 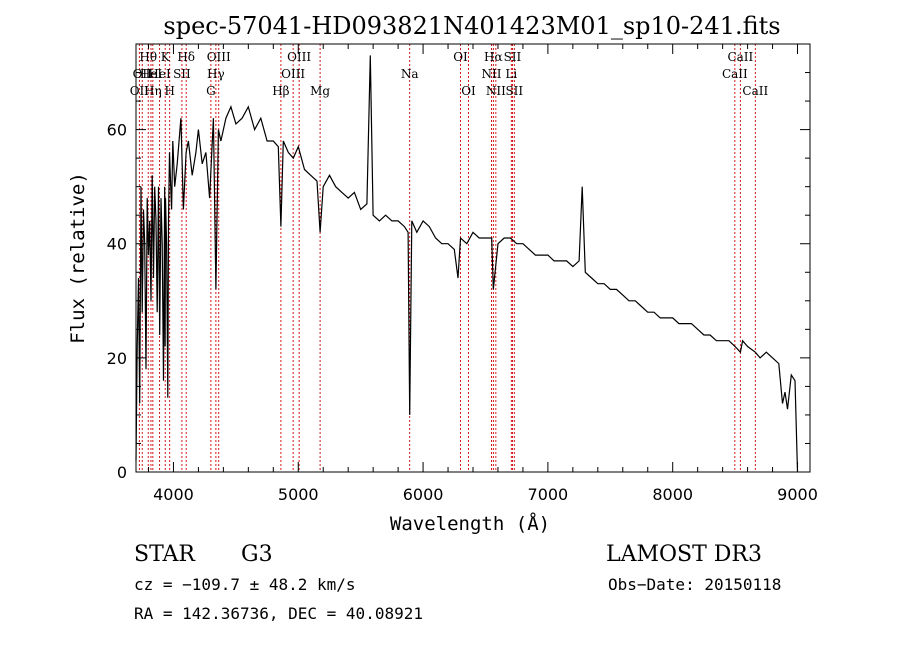 I want to click on spectral-line-label: Mg, so click(x=320, y=91).